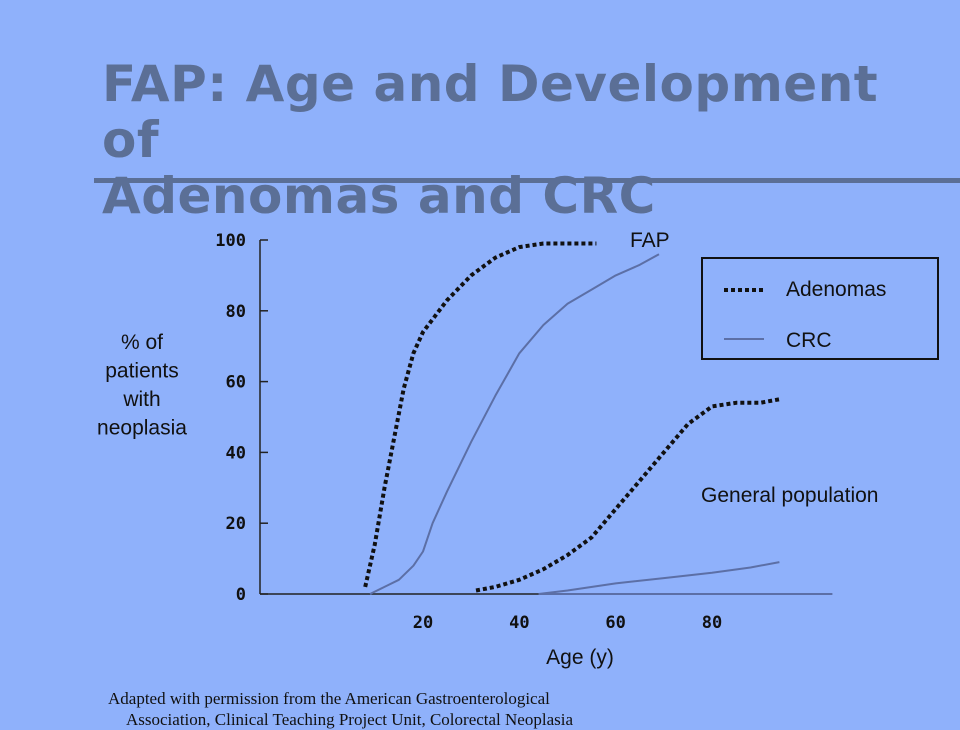 This screenshot has width=960, height=730. What do you see at coordinates (789, 495) in the screenshot?
I see `annotation-general-population: General population` at bounding box center [789, 495].